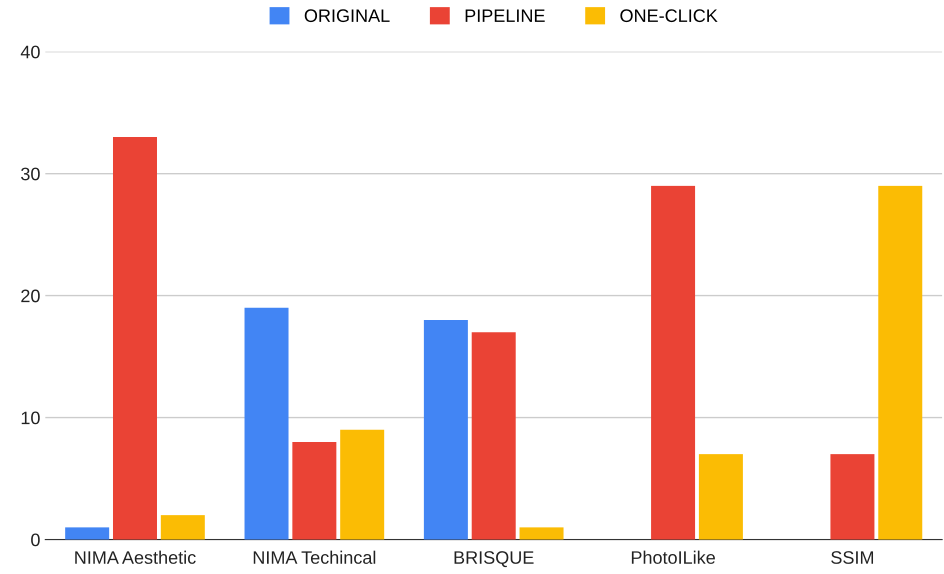 The image size is (944, 574). Describe the element at coordinates (505, 15) in the screenshot. I see `legend-label: PIPELINE` at that location.